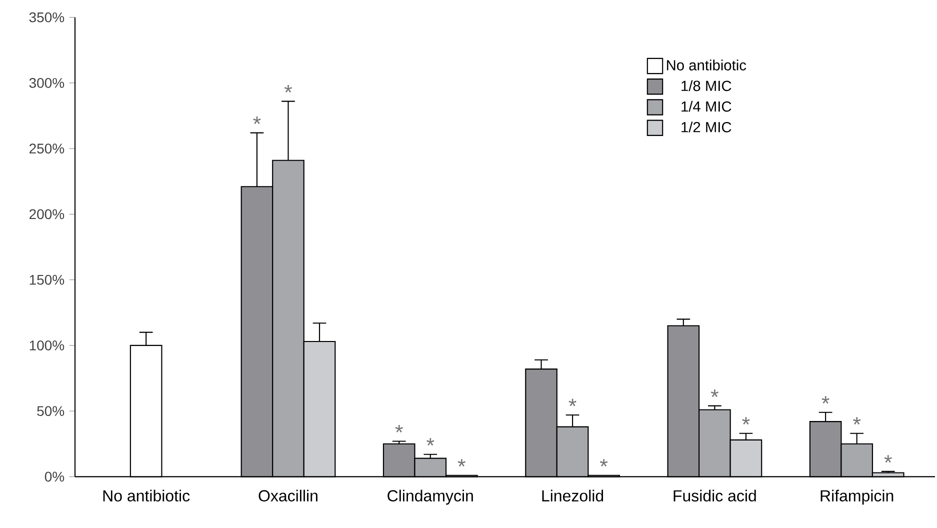  What do you see at coordinates (430, 497) in the screenshot?
I see `x-tick-label: Clindamycin` at bounding box center [430, 497].